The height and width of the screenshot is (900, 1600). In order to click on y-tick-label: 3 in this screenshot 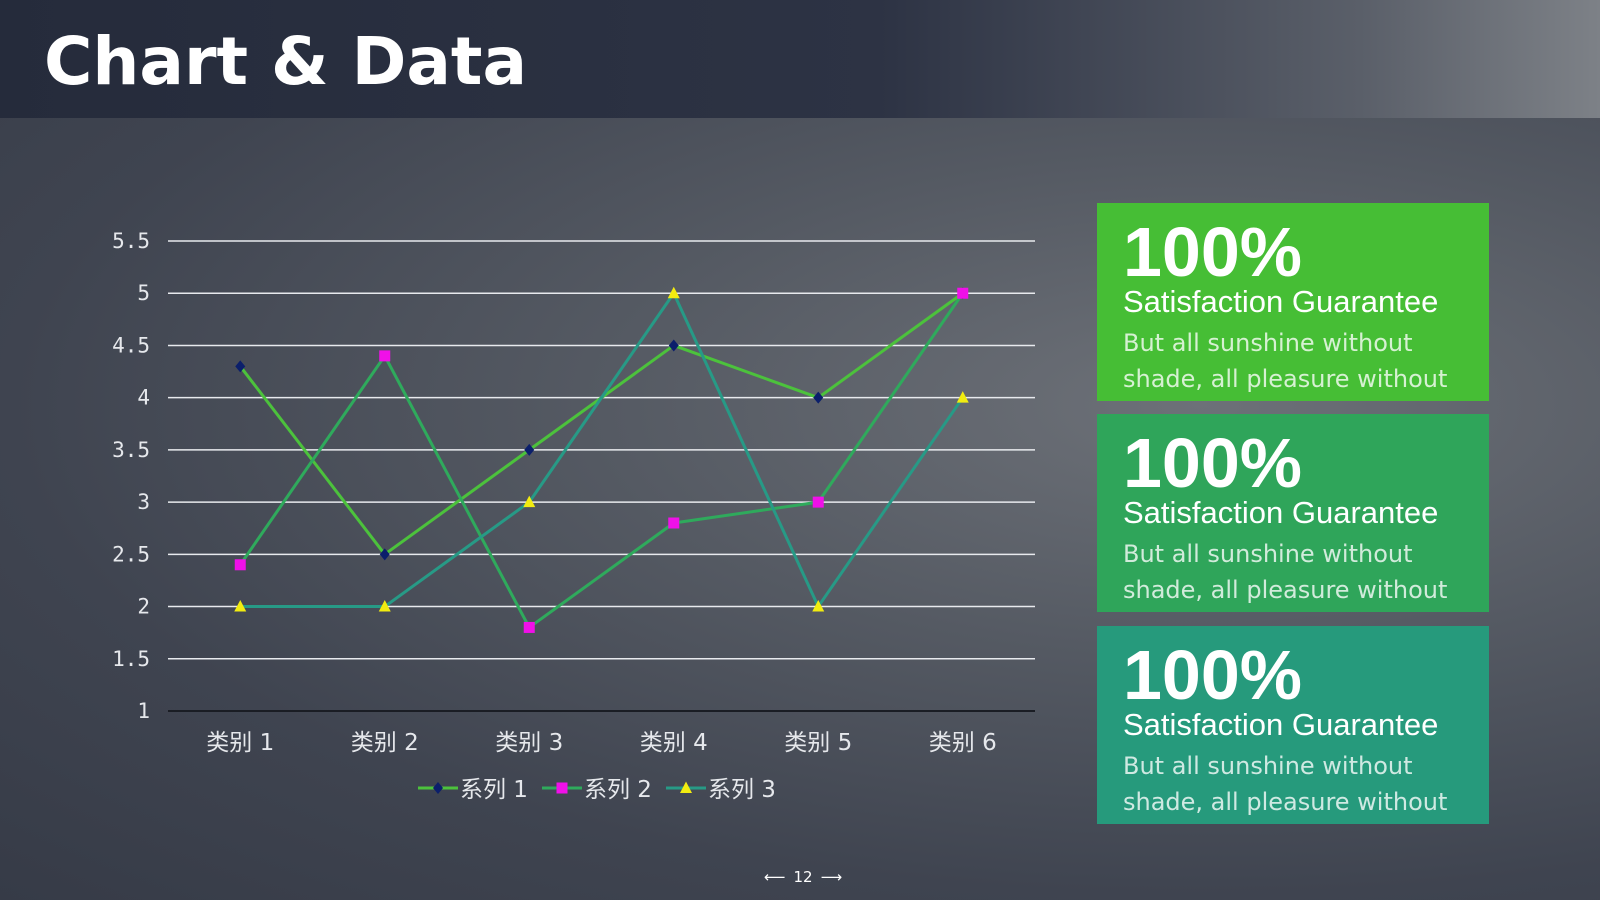, I will do `click(143, 502)`.